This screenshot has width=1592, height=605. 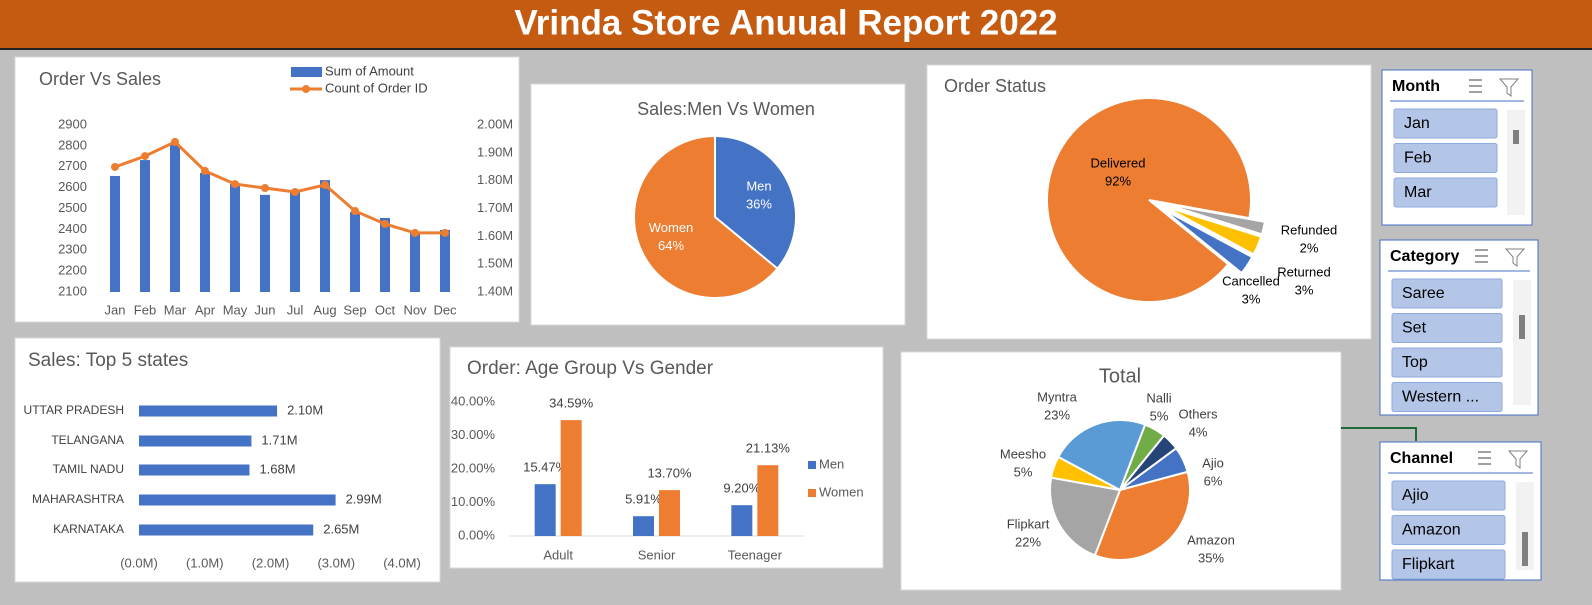 I want to click on y2-tick-label: 1.50M, so click(x=495, y=263).